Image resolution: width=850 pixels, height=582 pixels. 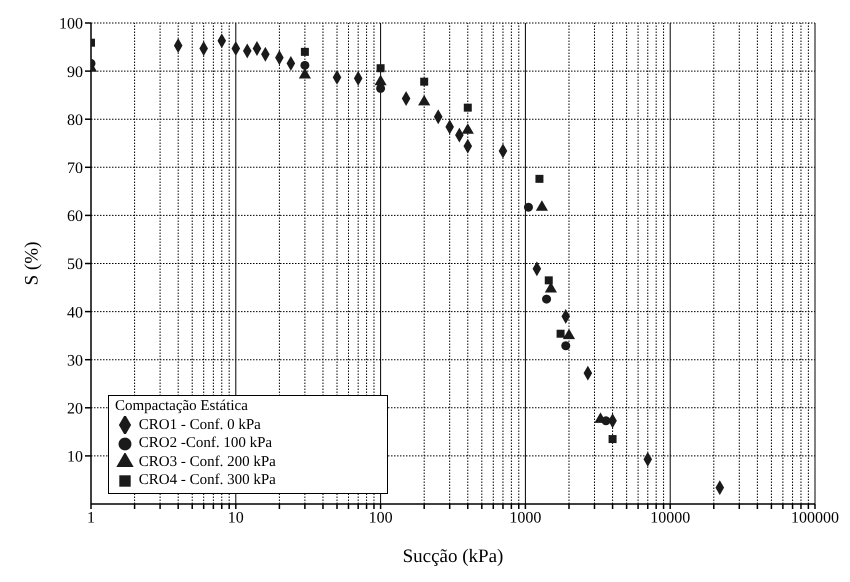 What do you see at coordinates (380, 517) in the screenshot?
I see `x-tick-label: 100` at bounding box center [380, 517].